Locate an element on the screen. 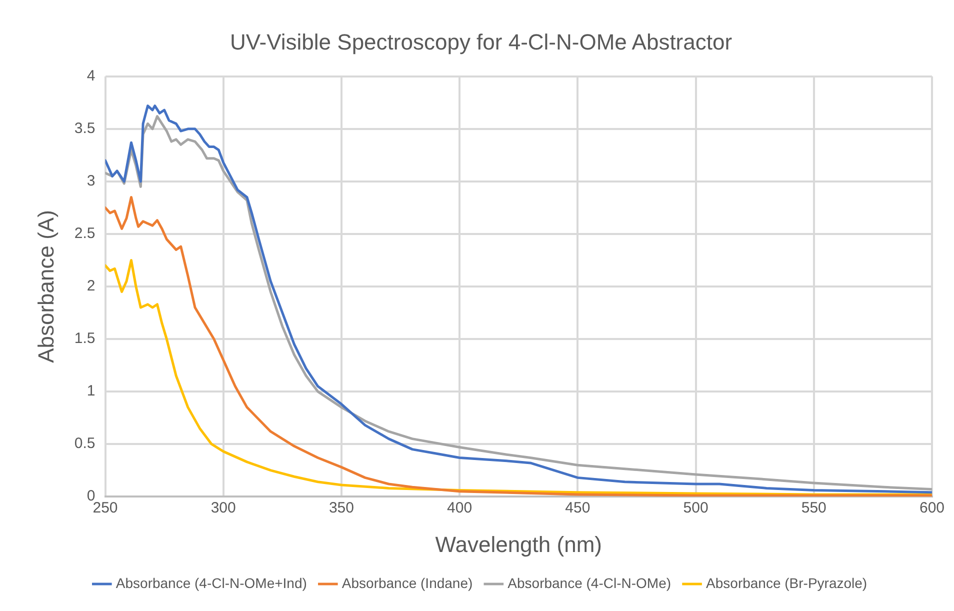 The height and width of the screenshot is (611, 954). y-tick-label: 2 is located at coordinates (91, 286).